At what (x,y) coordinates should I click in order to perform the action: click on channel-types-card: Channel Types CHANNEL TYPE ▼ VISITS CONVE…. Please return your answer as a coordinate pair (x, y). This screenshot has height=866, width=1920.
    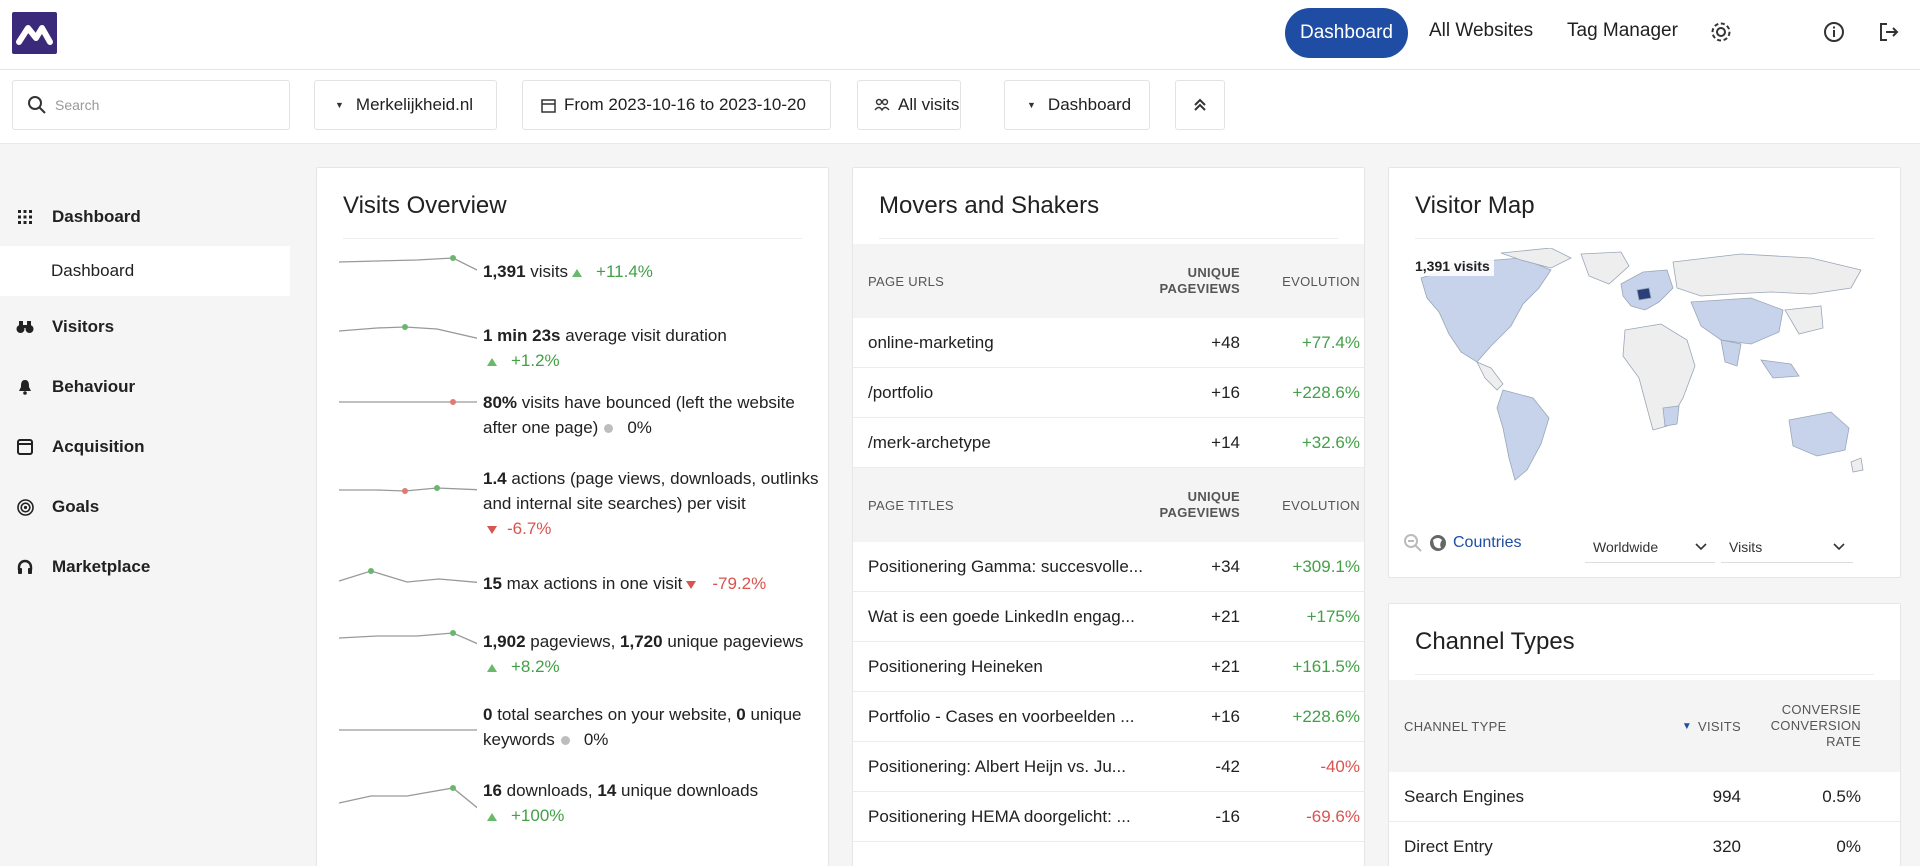
    Looking at the image, I should click on (1644, 734).